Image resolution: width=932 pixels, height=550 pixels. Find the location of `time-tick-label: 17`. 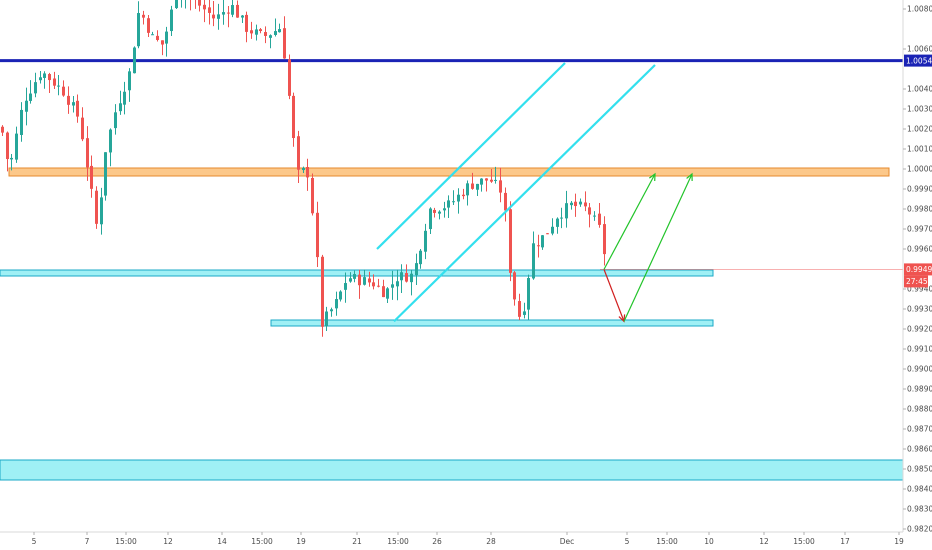

time-tick-label: 17 is located at coordinates (845, 541).